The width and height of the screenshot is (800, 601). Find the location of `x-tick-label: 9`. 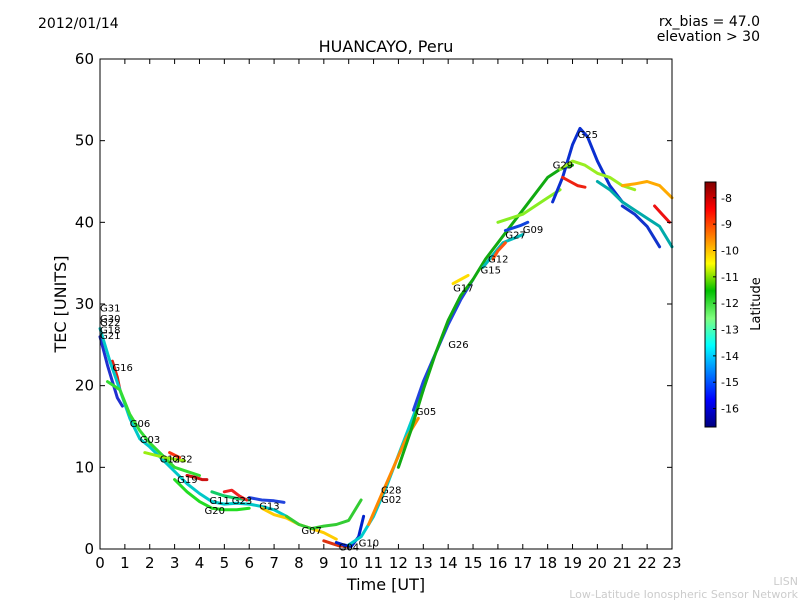

x-tick-label: 9 is located at coordinates (324, 563).